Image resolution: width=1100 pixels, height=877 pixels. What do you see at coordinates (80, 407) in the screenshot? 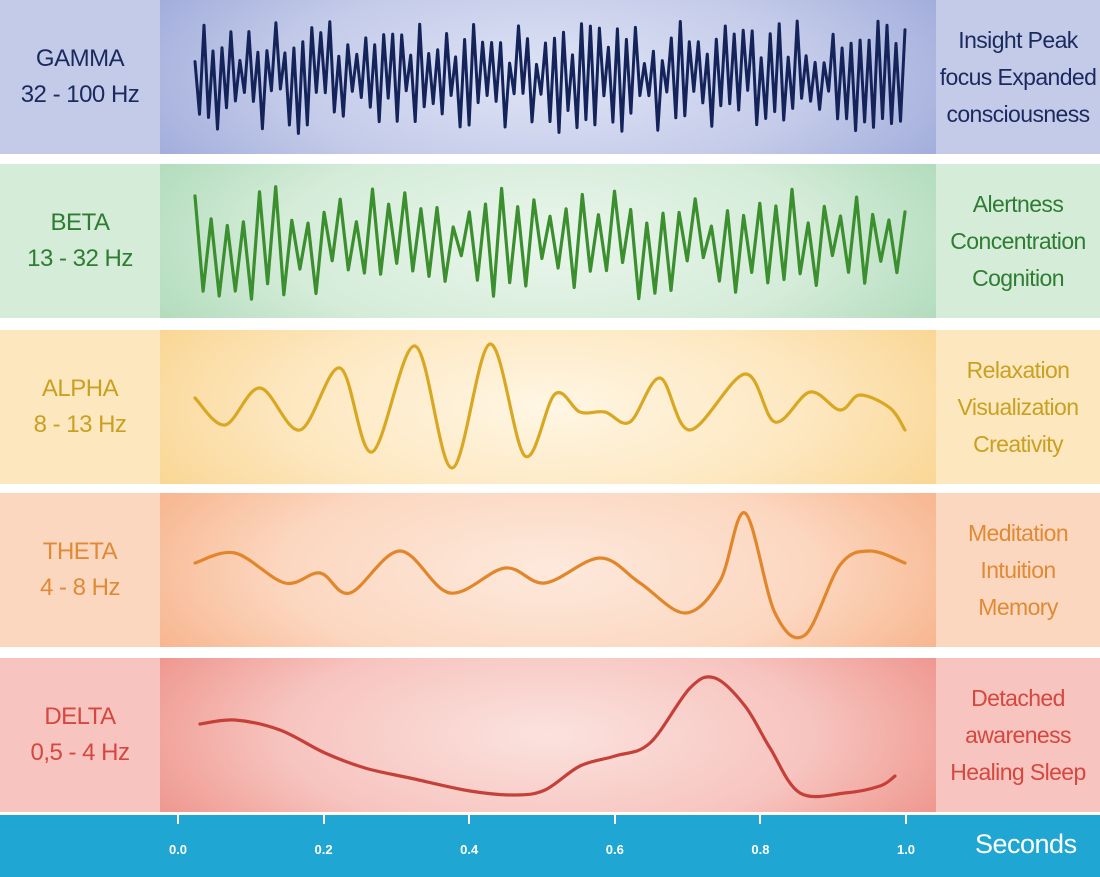
I see `band-label: ALPHA 8 - 13 Hz` at bounding box center [80, 407].